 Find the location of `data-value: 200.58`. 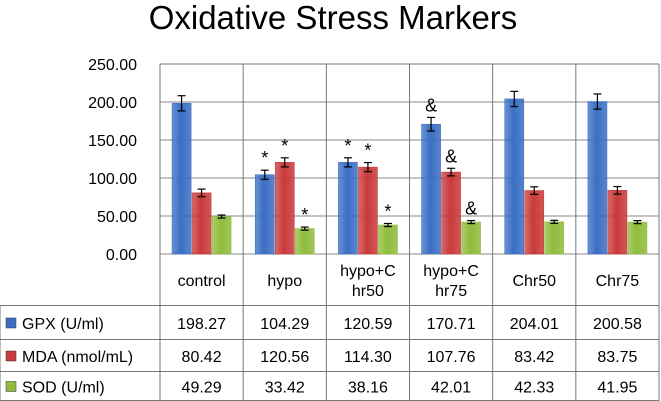

data-value: 200.58 is located at coordinates (617, 324).